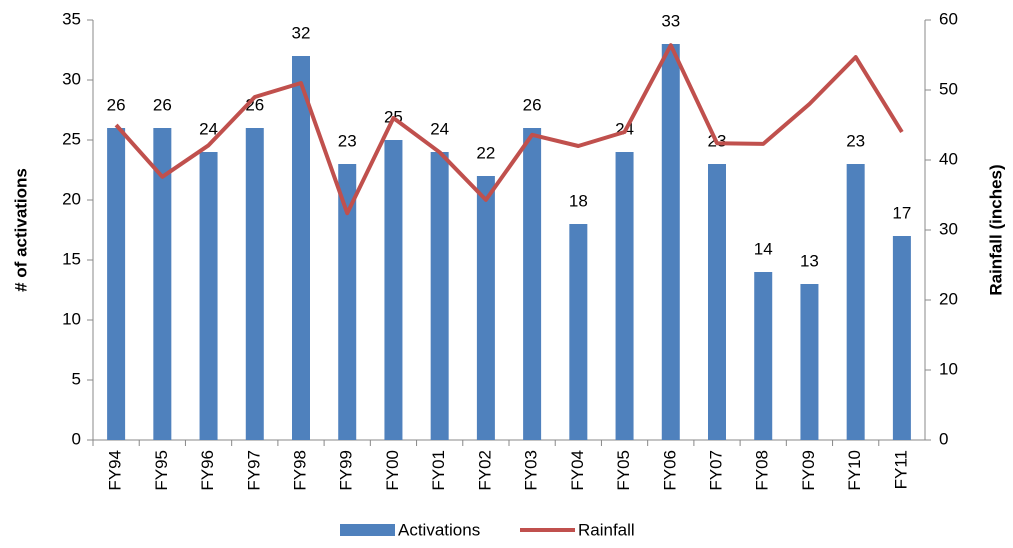  Describe the element at coordinates (606, 529) in the screenshot. I see `legend-label: Rainfall` at that location.